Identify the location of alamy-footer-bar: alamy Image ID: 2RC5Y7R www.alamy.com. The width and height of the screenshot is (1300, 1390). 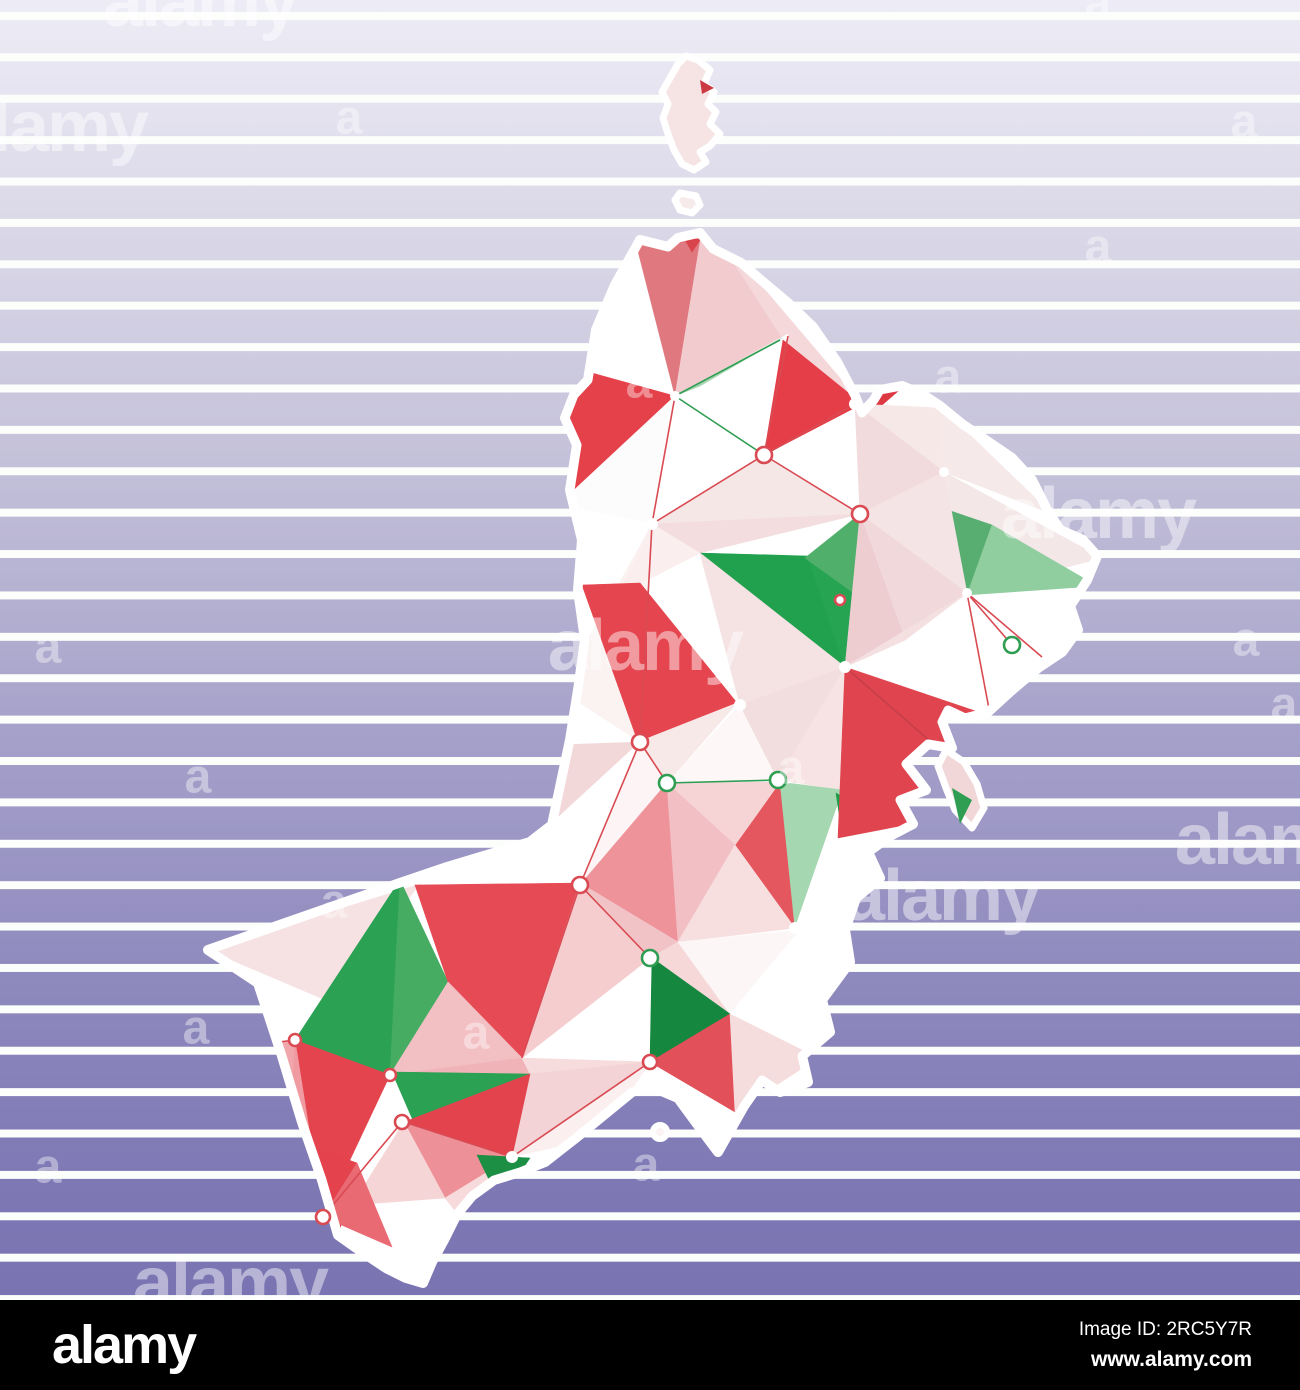
(650, 1345).